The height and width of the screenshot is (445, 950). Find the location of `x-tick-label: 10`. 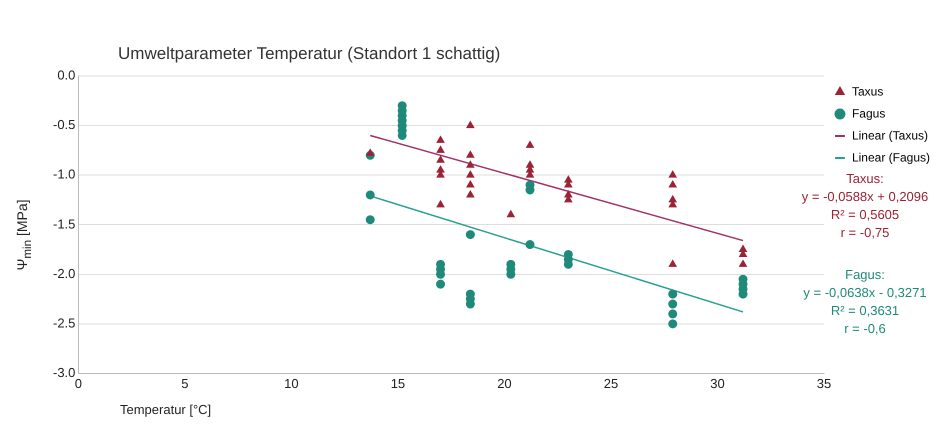

x-tick-label: 10 is located at coordinates (291, 383).